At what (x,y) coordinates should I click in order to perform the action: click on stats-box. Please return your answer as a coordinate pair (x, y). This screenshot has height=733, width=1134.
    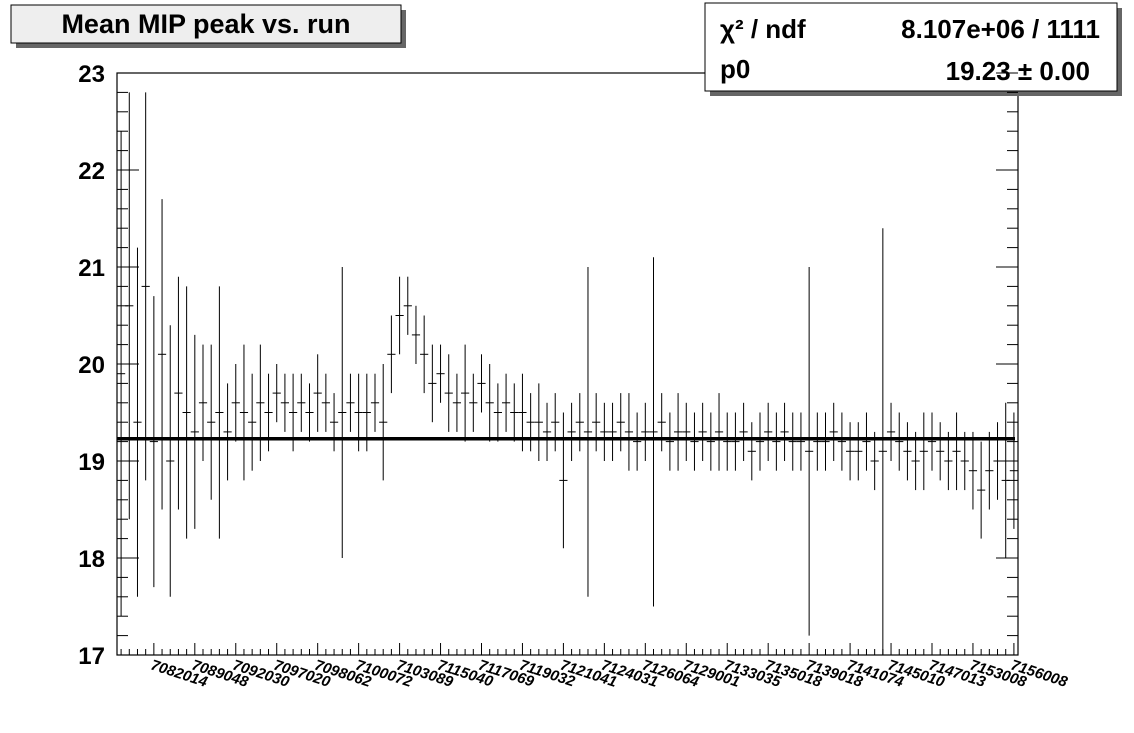
    Looking at the image, I should click on (911, 47).